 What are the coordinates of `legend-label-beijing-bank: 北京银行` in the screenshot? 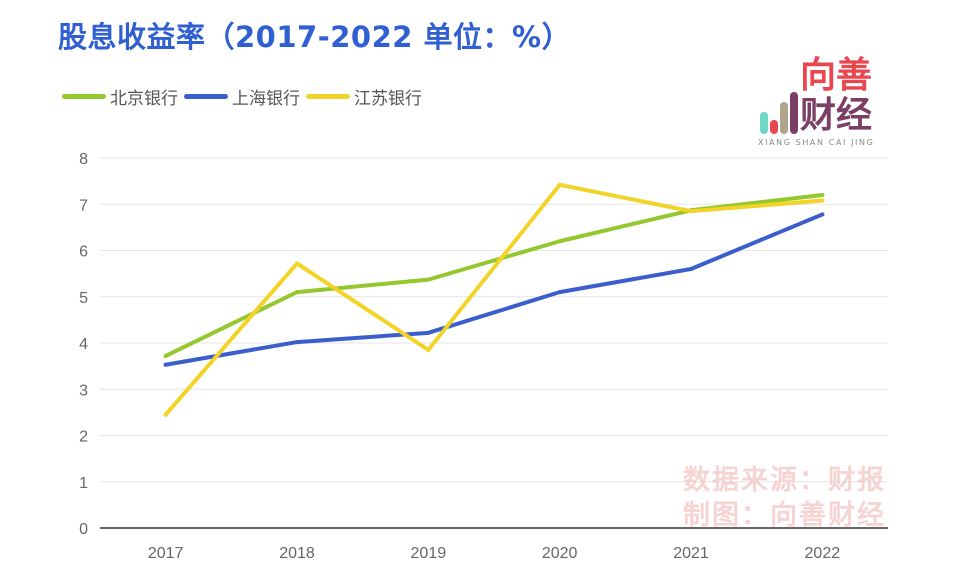 It's located at (144, 99).